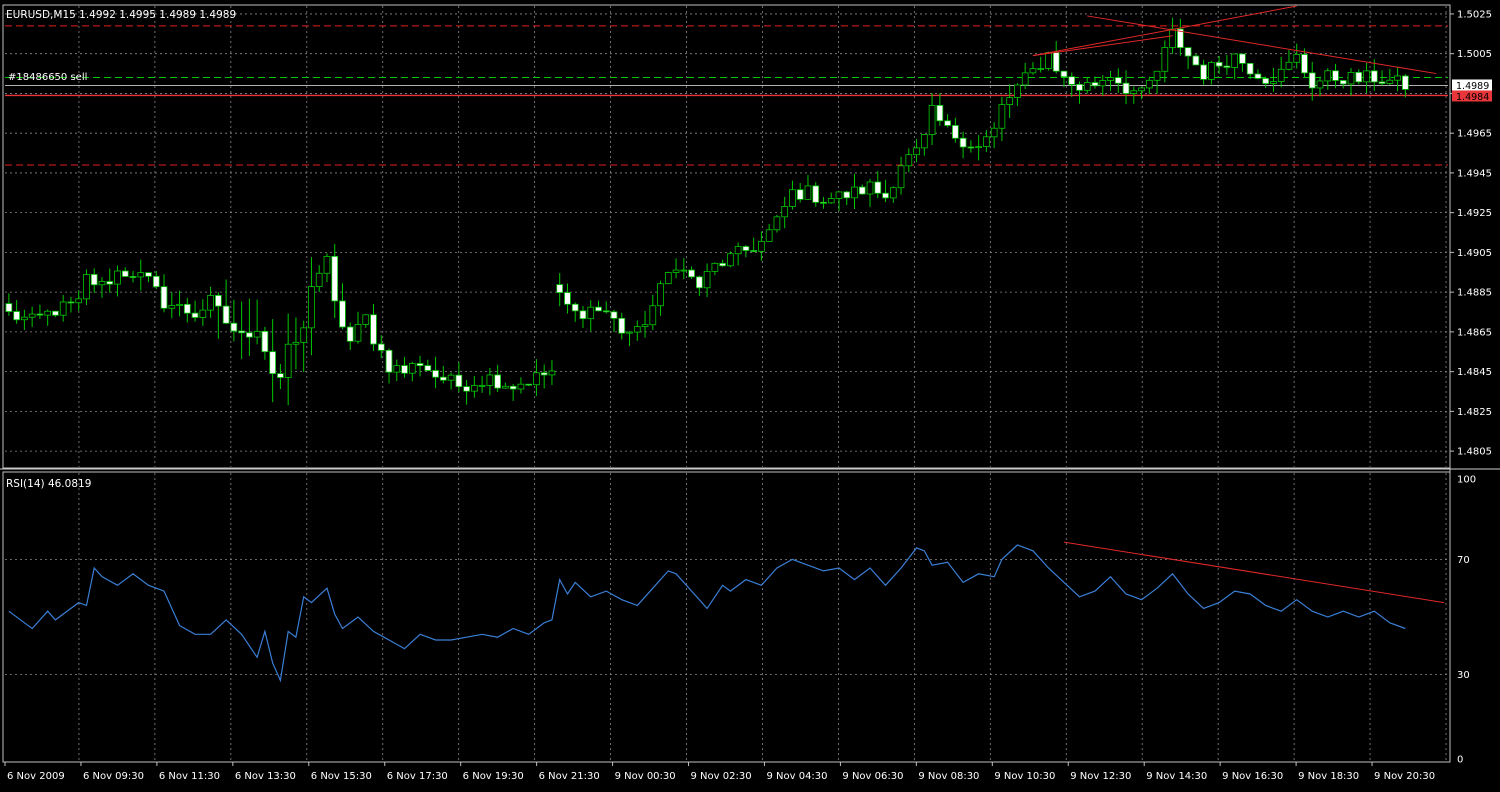 The image size is (1500, 792). What do you see at coordinates (1474, 293) in the screenshot?
I see `price-tick-label: 1.4885` at bounding box center [1474, 293].